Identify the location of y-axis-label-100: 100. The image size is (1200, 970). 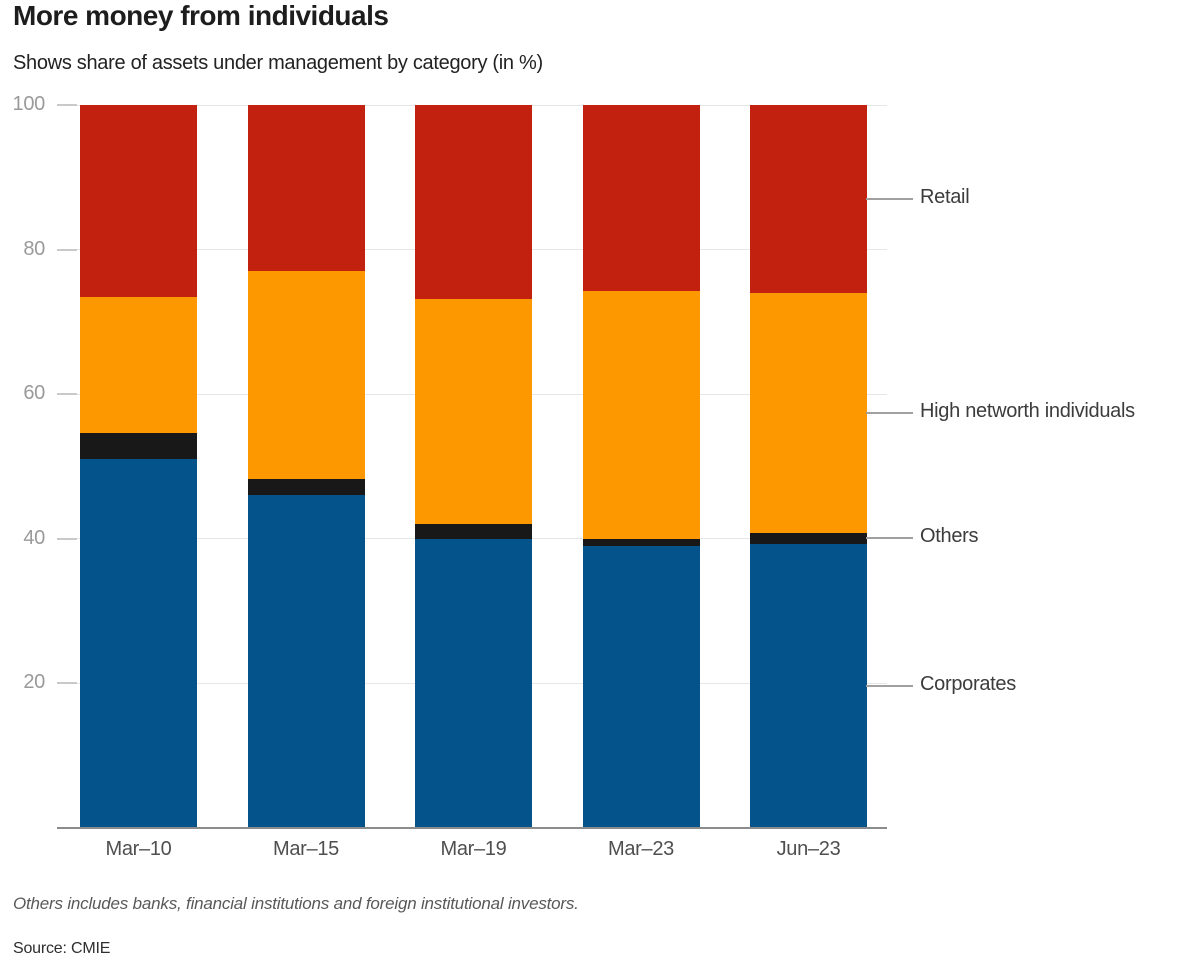
(29, 104).